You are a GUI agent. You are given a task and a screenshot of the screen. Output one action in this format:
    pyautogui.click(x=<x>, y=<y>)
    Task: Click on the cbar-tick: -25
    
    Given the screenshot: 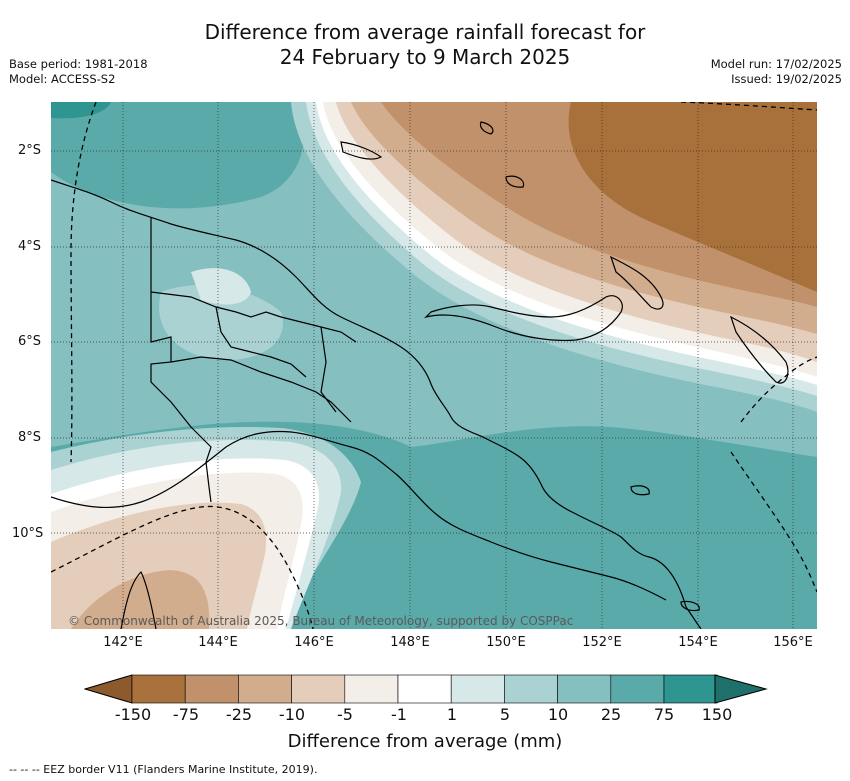 What is the action you would take?
    pyautogui.click(x=239, y=714)
    